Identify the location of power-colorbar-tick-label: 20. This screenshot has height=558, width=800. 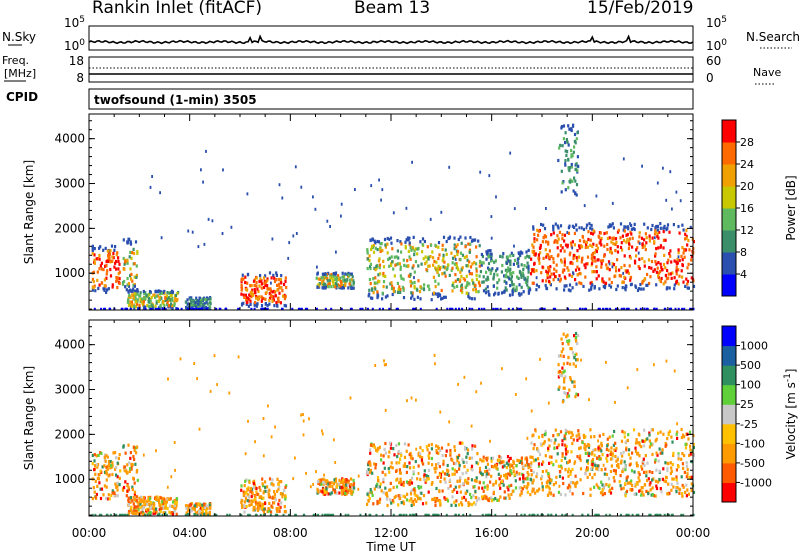
(747, 186).